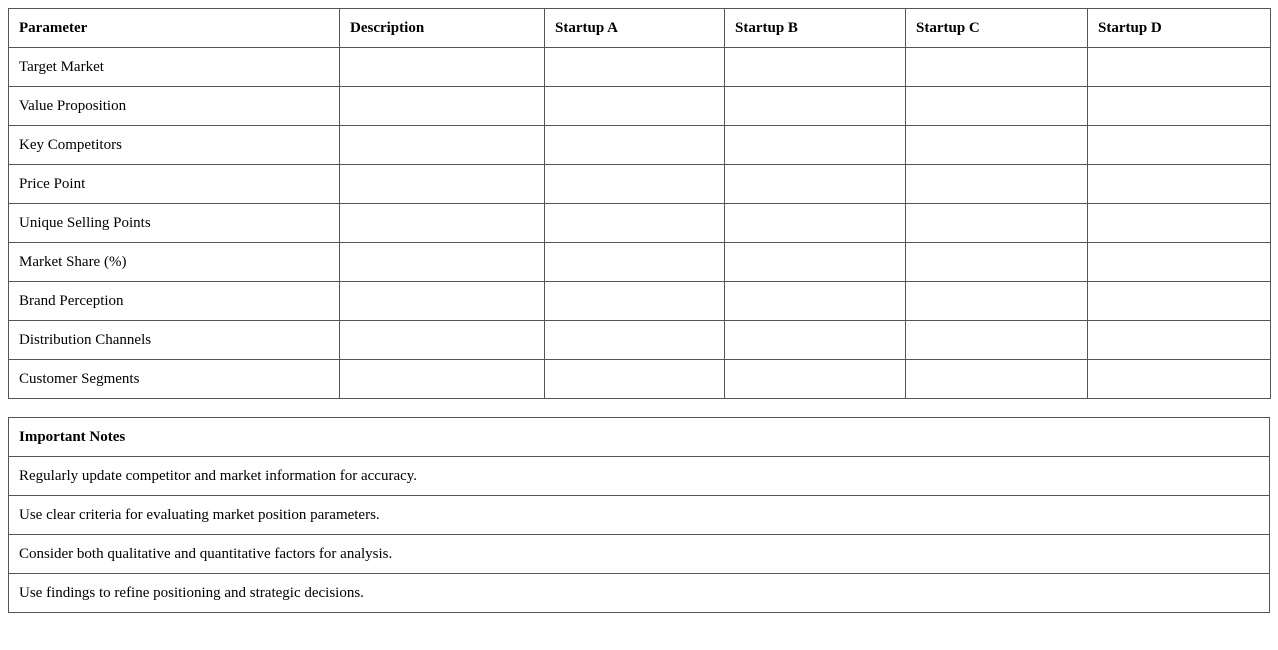  I want to click on parameter-cell: Key Competitors, so click(174, 145).